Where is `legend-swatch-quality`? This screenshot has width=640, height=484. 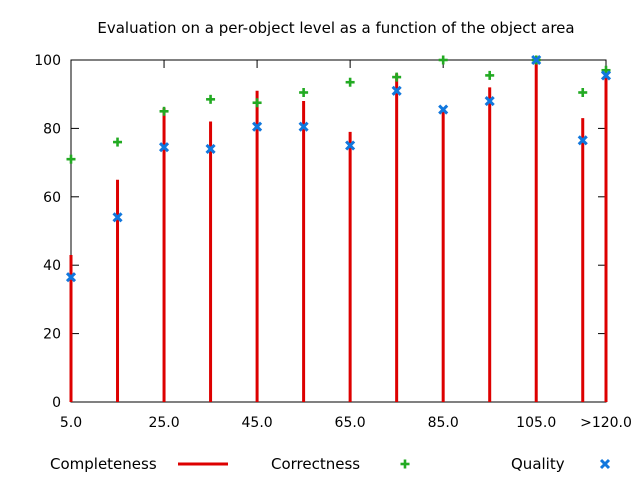
legend-swatch-quality is located at coordinates (605, 464).